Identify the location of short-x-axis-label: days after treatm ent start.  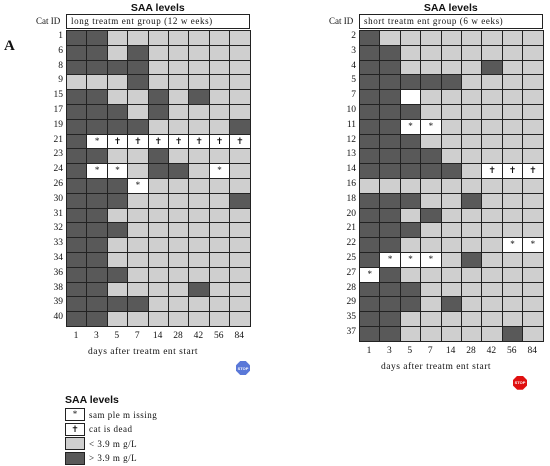
(436, 366).